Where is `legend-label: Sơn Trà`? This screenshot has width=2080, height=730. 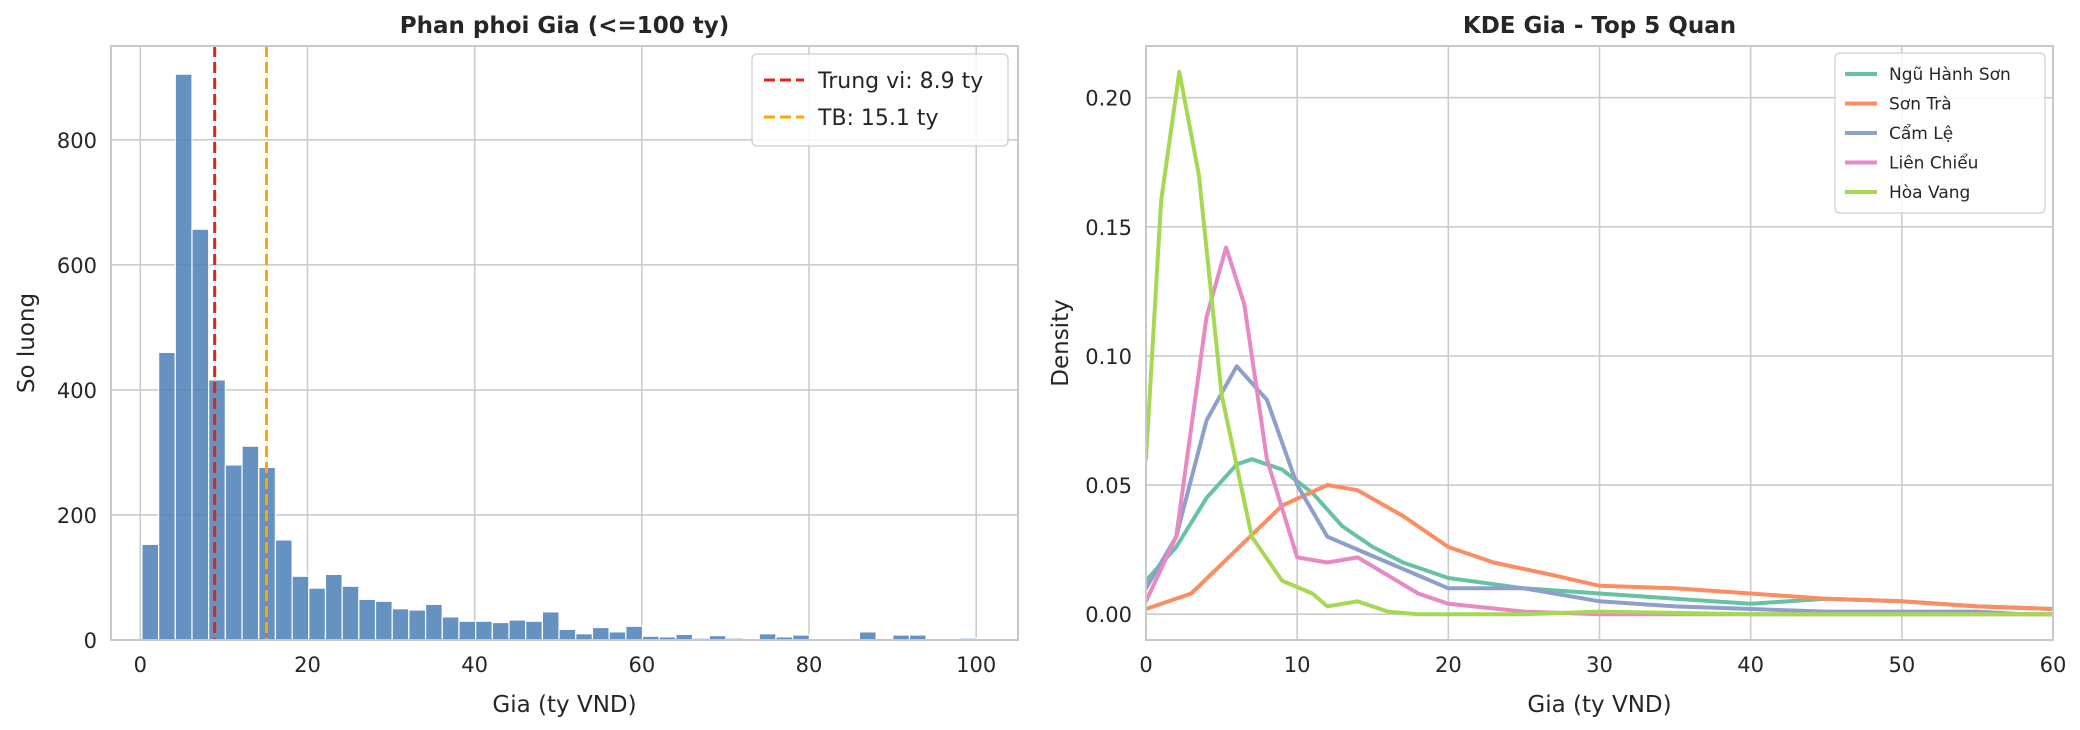
legend-label: Sơn Trà is located at coordinates (1920, 105).